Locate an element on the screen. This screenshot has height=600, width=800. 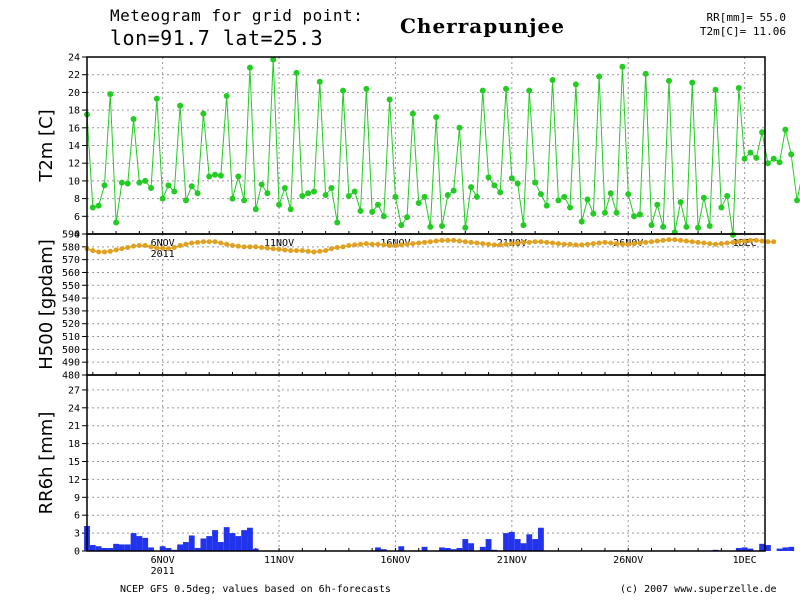
h500-ytick-label: 480 is located at coordinates (71, 376).